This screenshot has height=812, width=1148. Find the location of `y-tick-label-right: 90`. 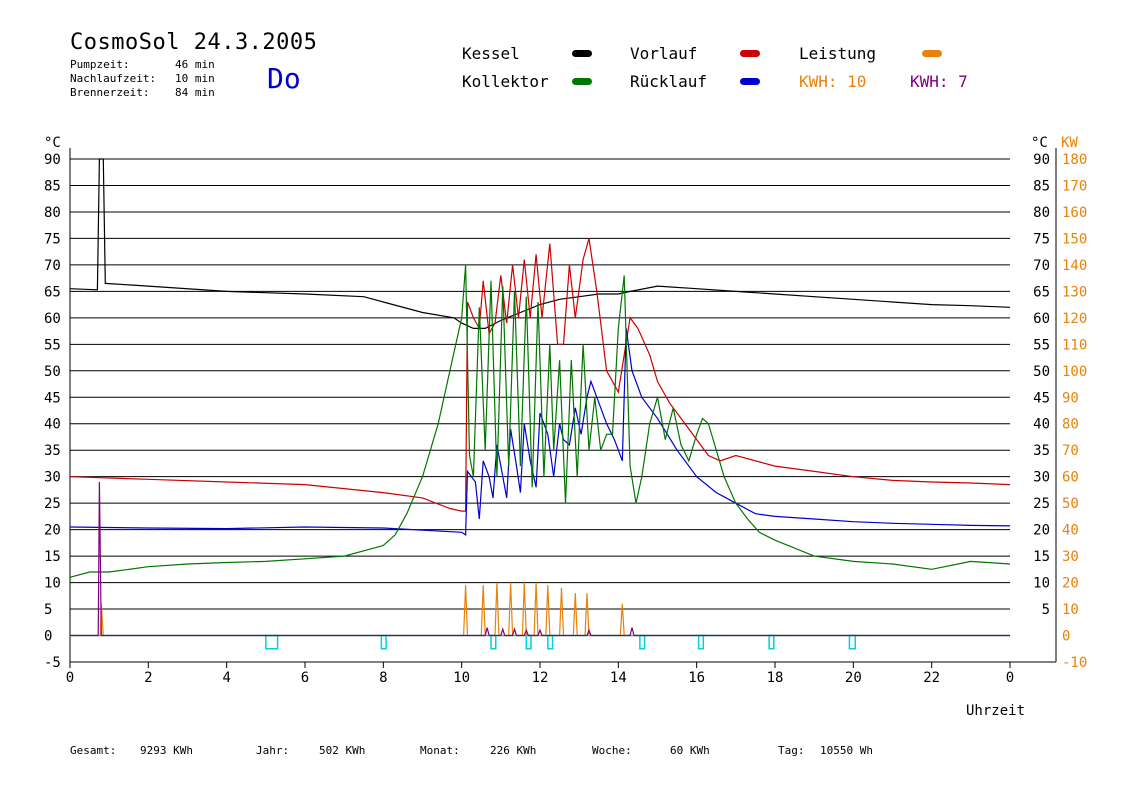

y-tick-label-right: 90 is located at coordinates (1041, 160).